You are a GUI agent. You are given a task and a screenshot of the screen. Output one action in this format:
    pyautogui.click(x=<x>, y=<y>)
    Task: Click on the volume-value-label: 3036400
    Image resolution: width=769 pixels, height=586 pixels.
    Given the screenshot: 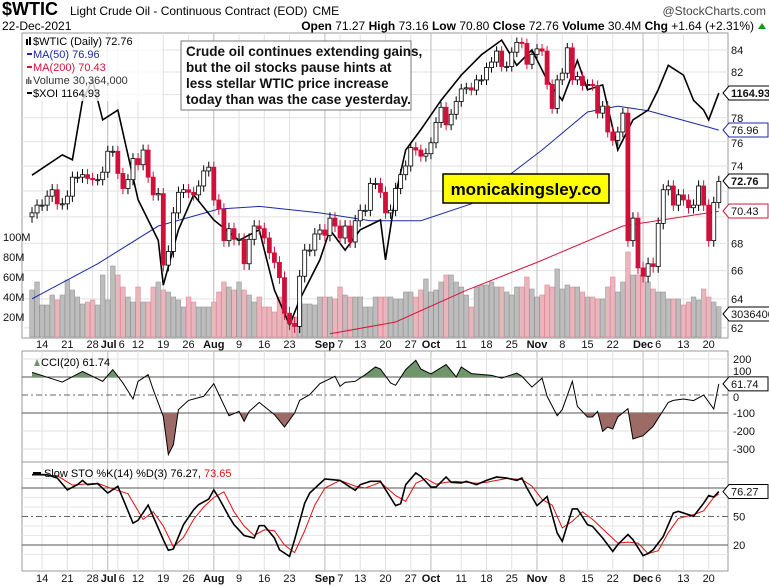 What is the action you would take?
    pyautogui.click(x=750, y=315)
    